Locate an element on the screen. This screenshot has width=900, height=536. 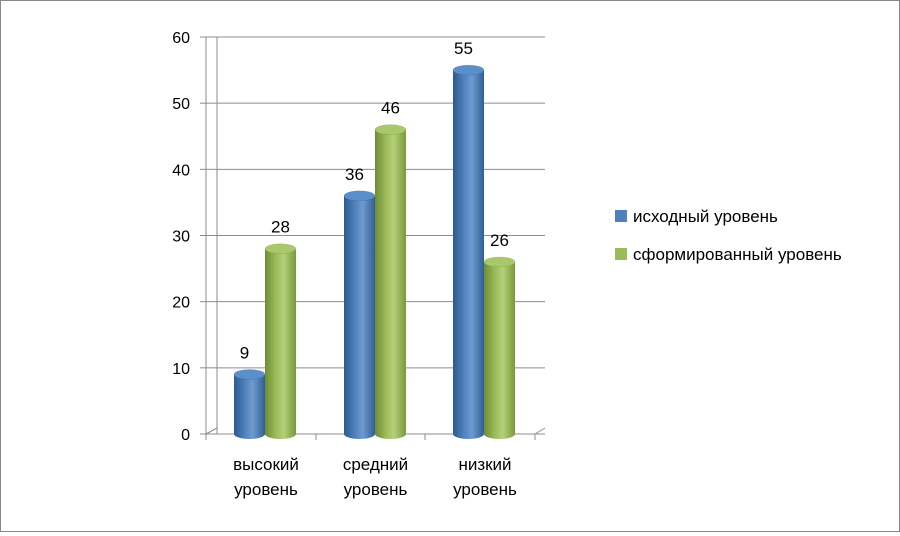
legend: исходный уровень сформированный уровень is located at coordinates (728, 235).